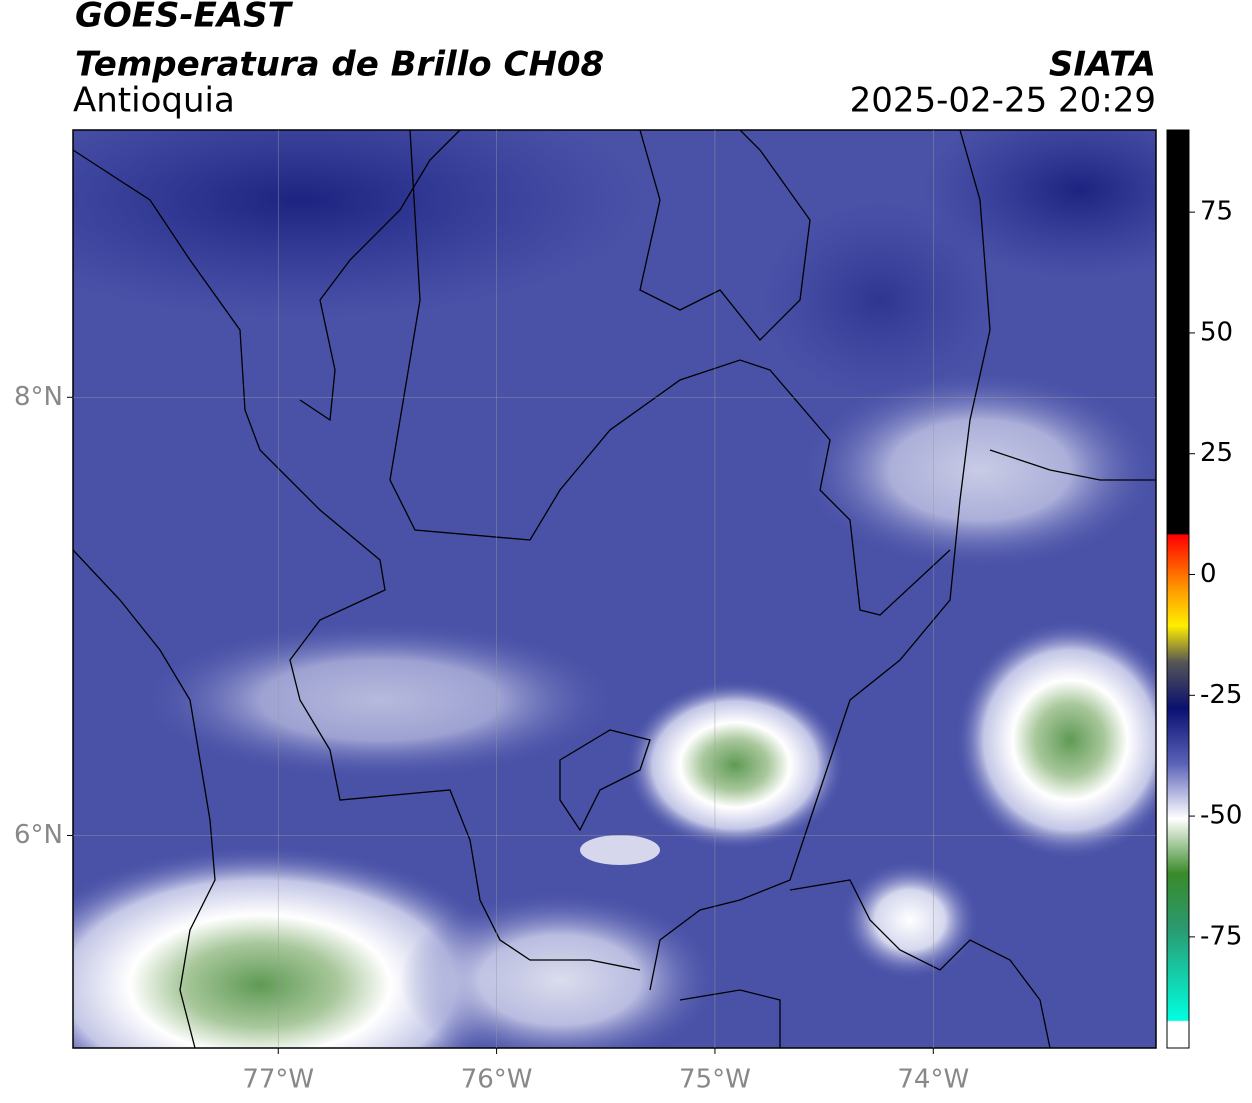 Image resolution: width=1252 pixels, height=1103 pixels. What do you see at coordinates (1216, 212) in the screenshot?
I see `colorbar-tick-label: 75` at bounding box center [1216, 212].